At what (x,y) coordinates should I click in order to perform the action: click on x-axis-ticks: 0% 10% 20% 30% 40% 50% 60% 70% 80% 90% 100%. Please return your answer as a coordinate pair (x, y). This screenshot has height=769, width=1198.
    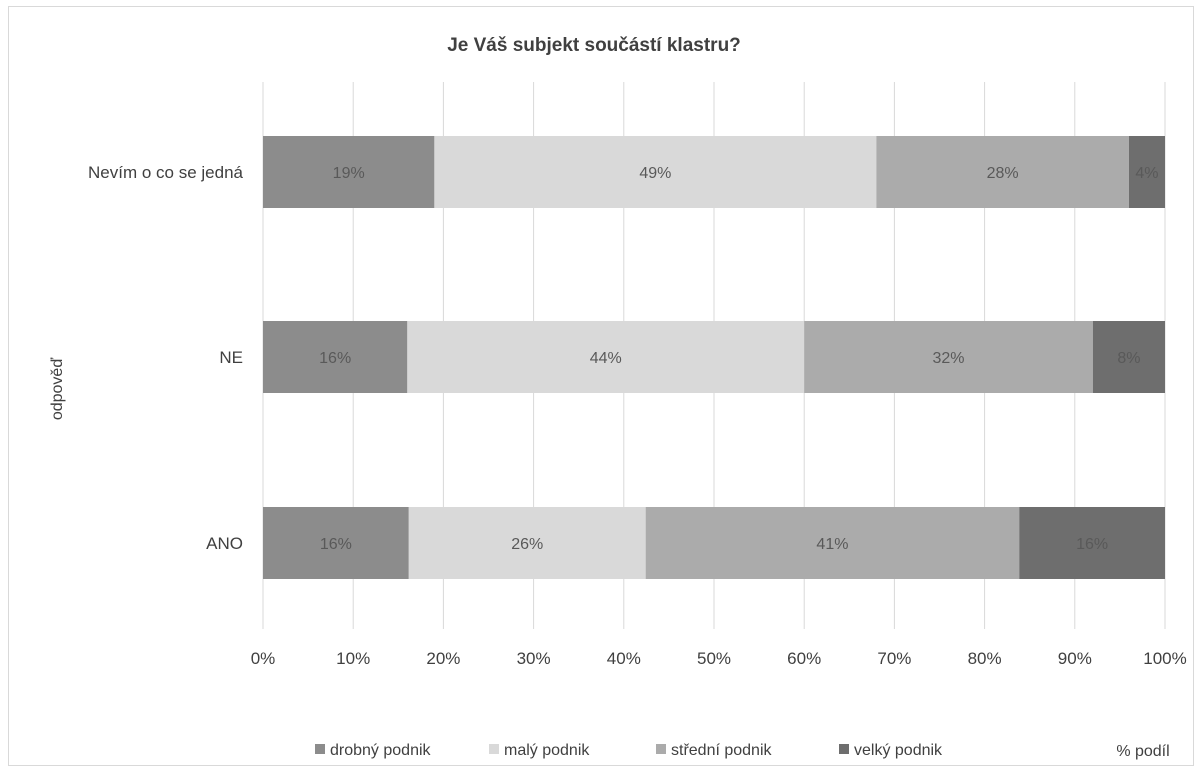
    Looking at the image, I should click on (719, 658).